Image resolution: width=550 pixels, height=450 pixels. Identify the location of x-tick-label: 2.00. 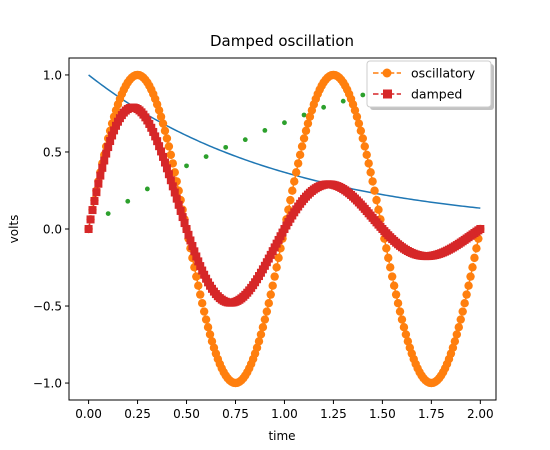
(480, 414).